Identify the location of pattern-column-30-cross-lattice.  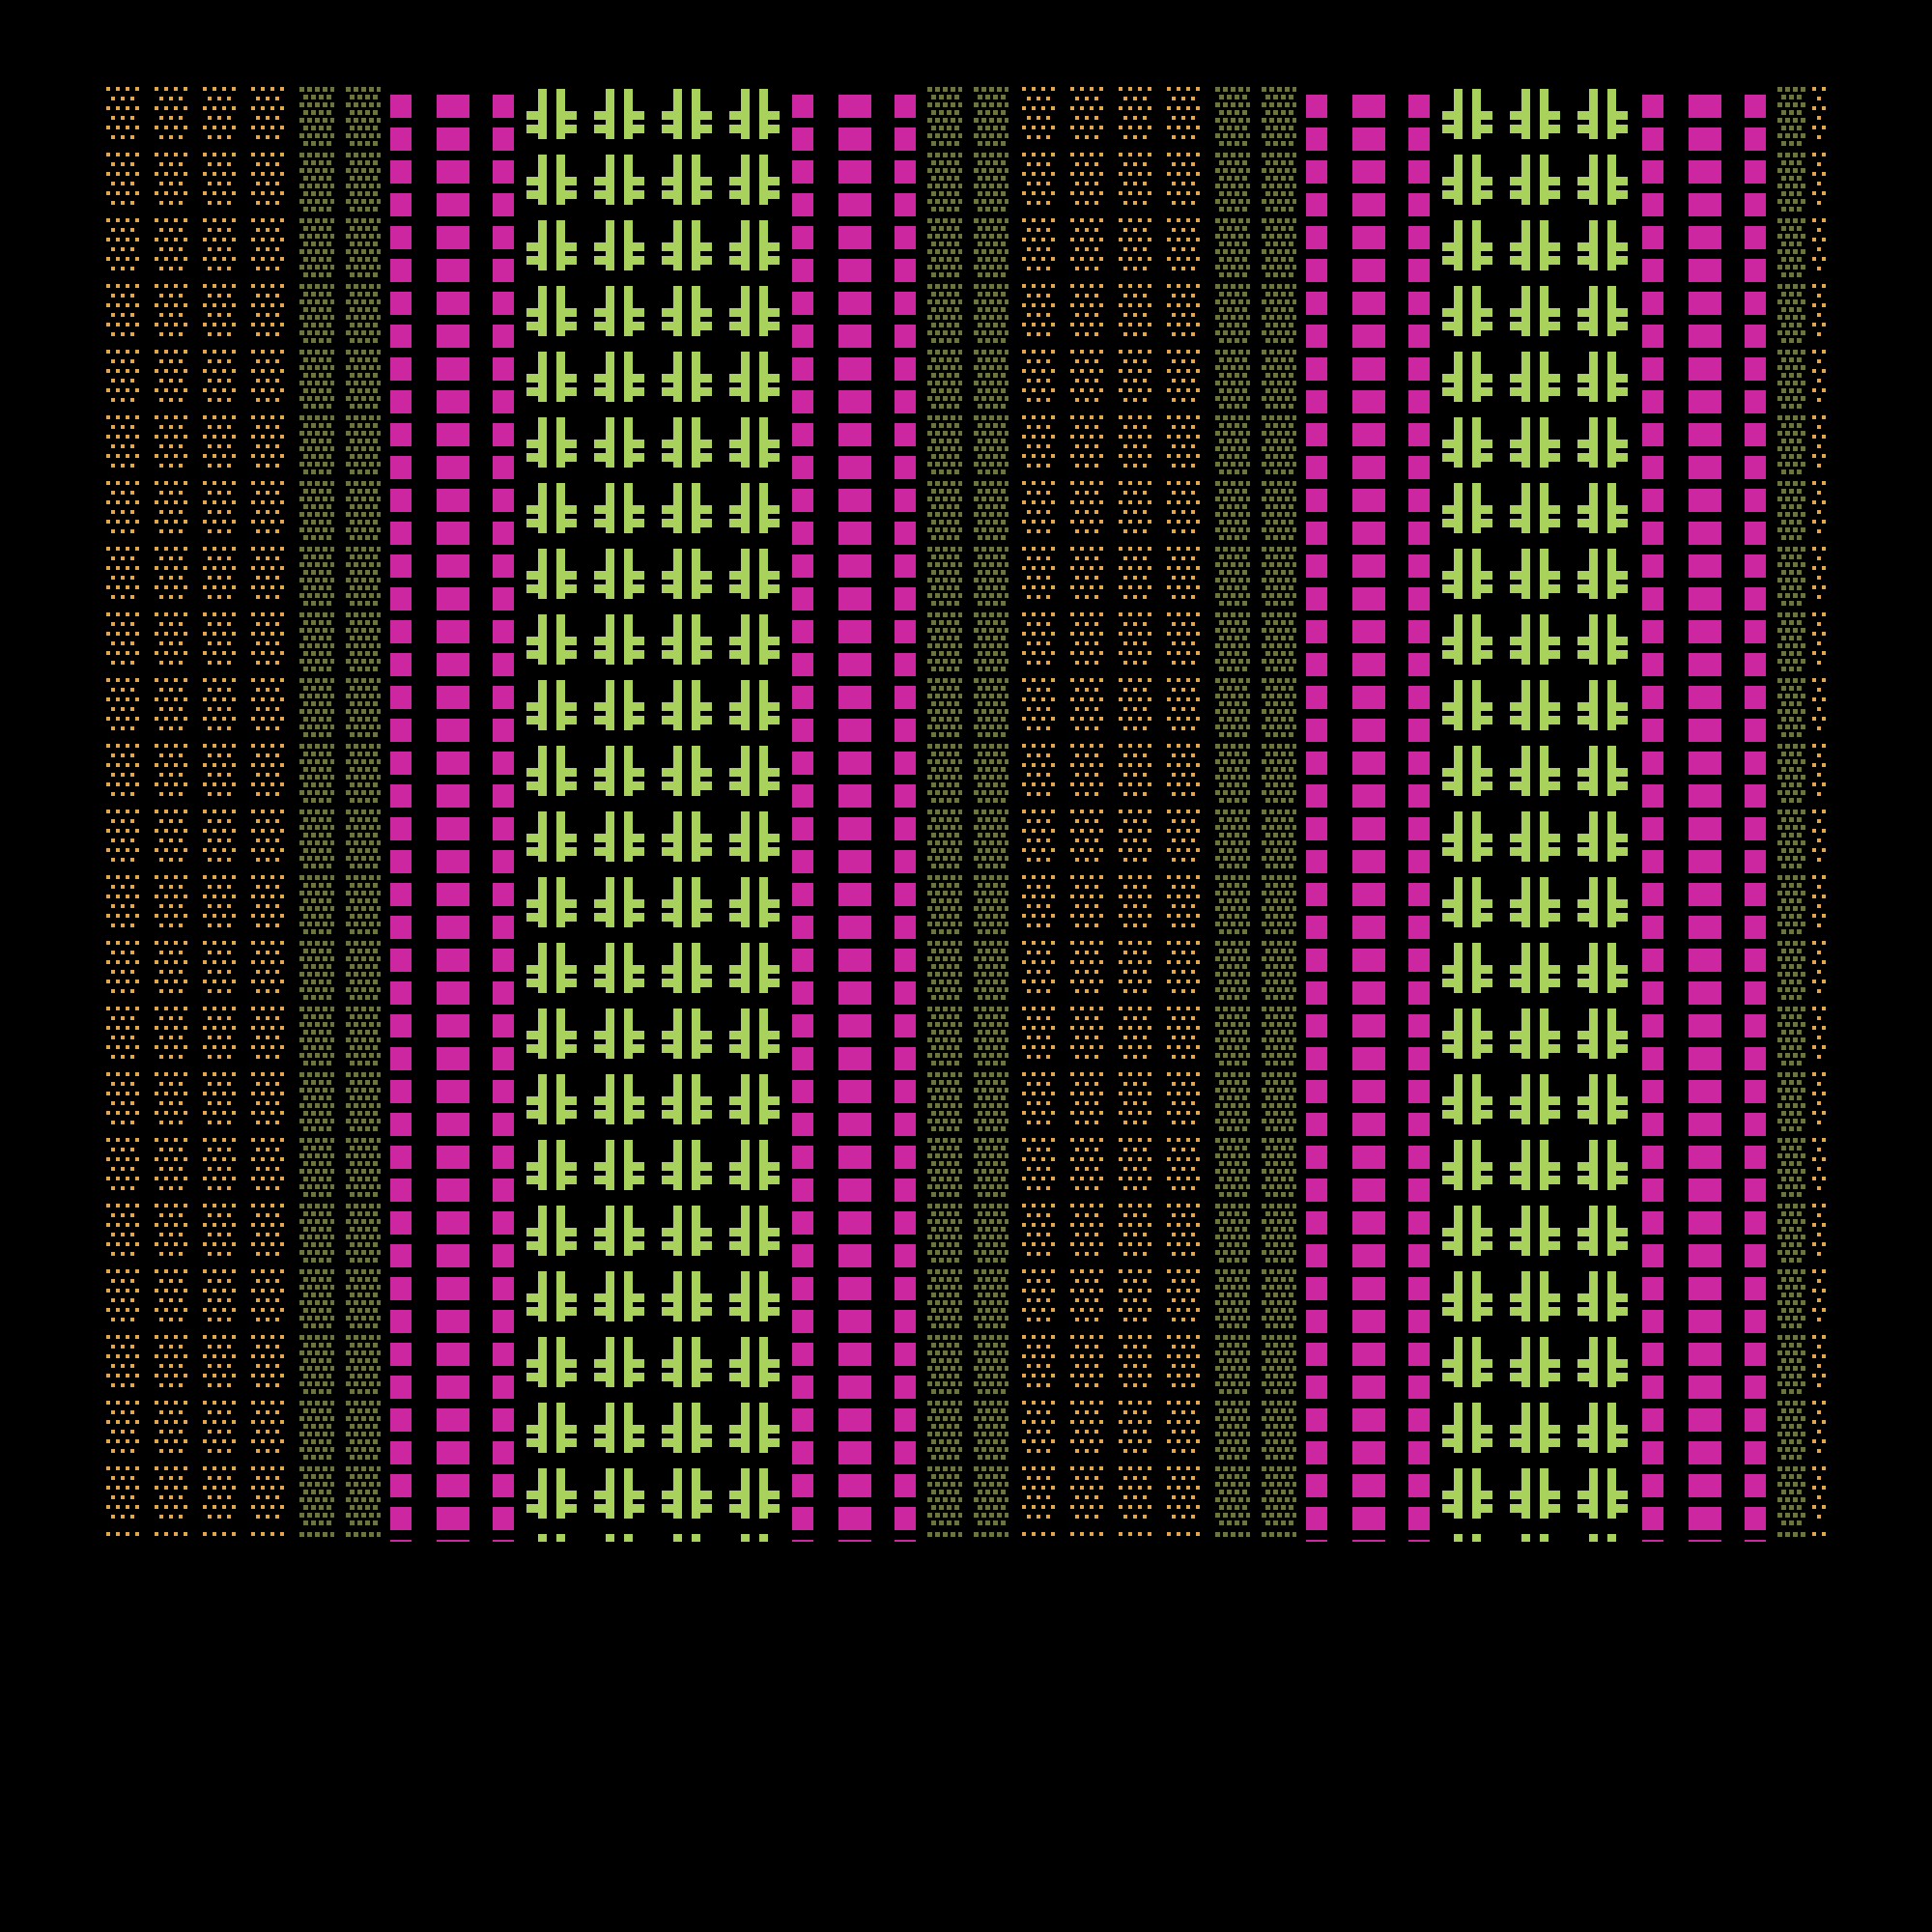
(1602, 813).